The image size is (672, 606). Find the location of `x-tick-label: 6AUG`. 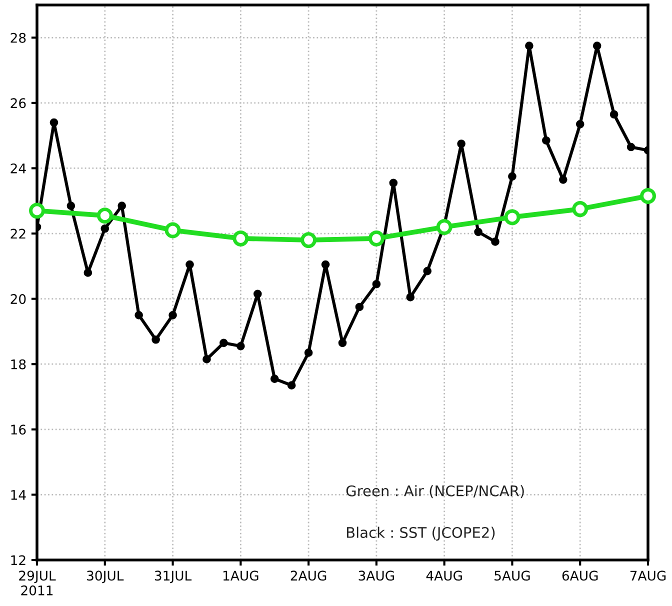

x-tick-label: 6AUG is located at coordinates (580, 575).